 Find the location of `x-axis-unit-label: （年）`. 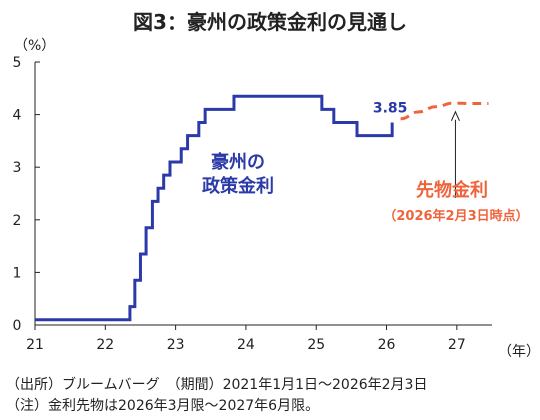

x-axis-unit-label: （年） is located at coordinates (519, 352).